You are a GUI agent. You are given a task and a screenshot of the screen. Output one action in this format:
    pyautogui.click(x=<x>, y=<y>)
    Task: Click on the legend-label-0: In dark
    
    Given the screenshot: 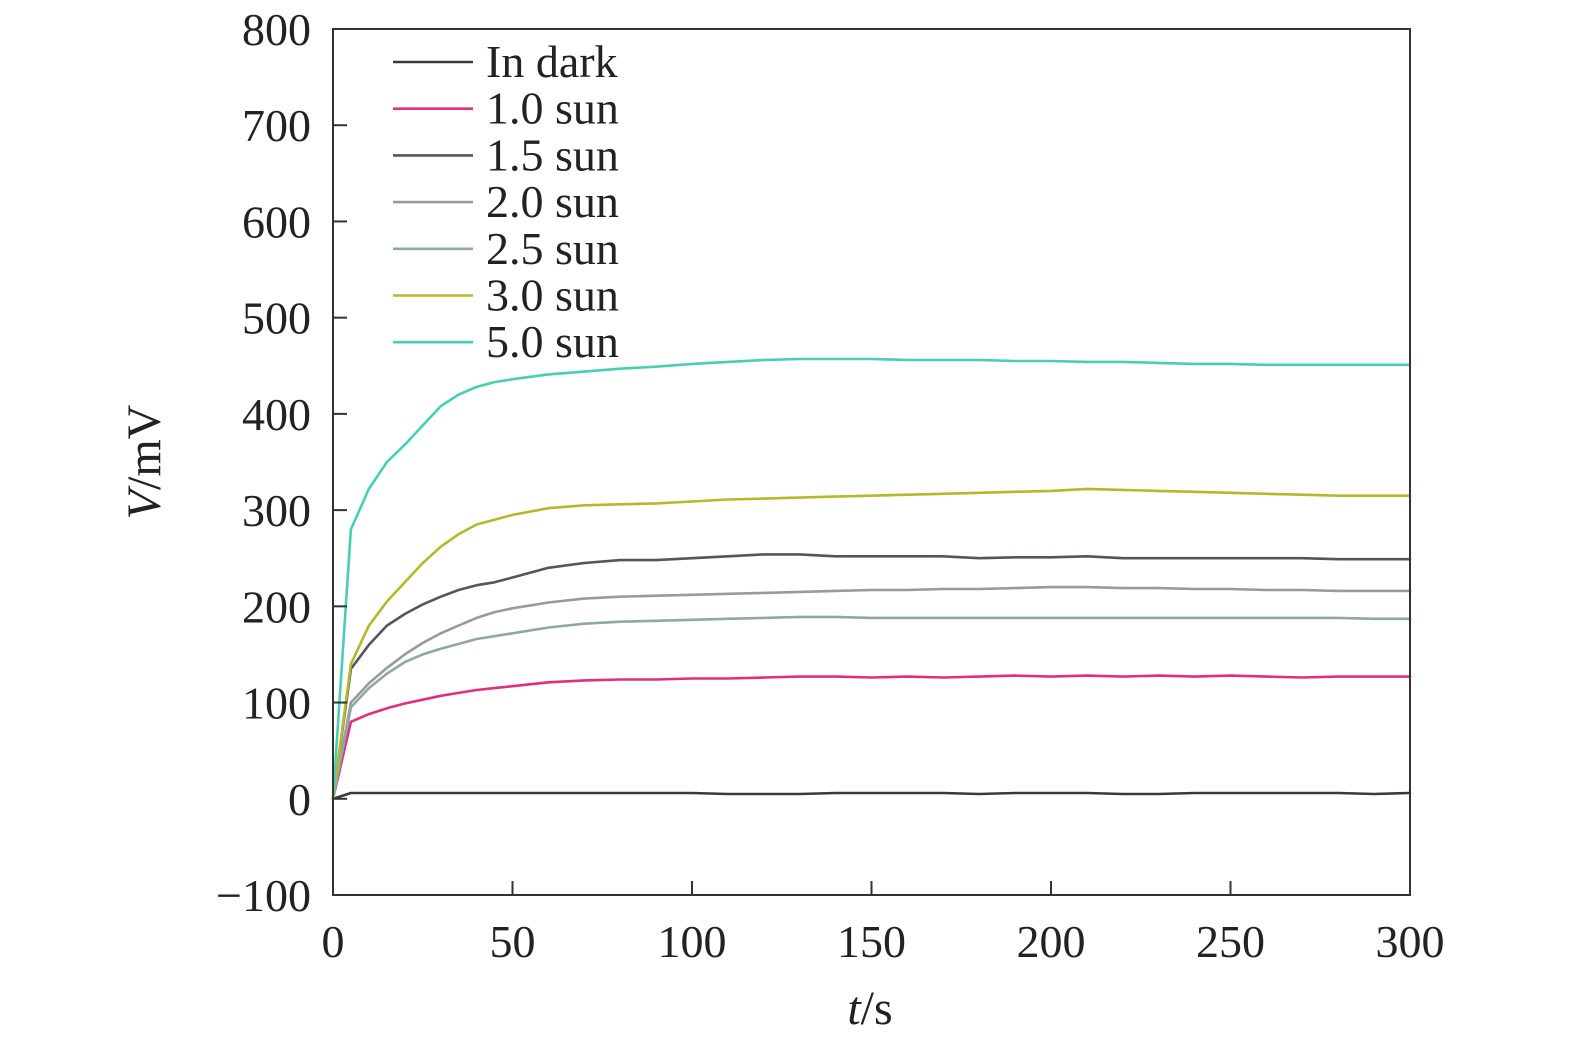 What is the action you would take?
    pyautogui.click(x=552, y=61)
    